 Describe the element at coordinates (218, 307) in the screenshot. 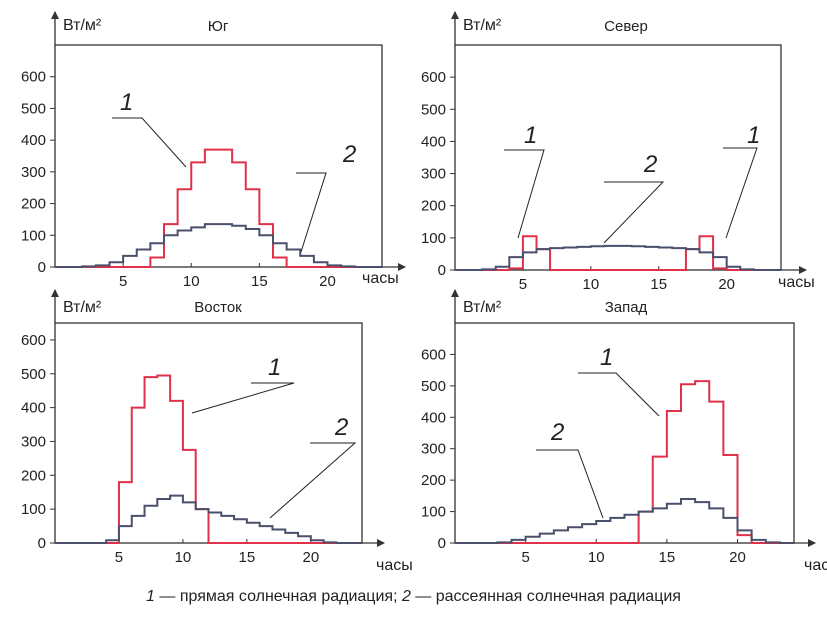

I see `panel-title: Восток` at that location.